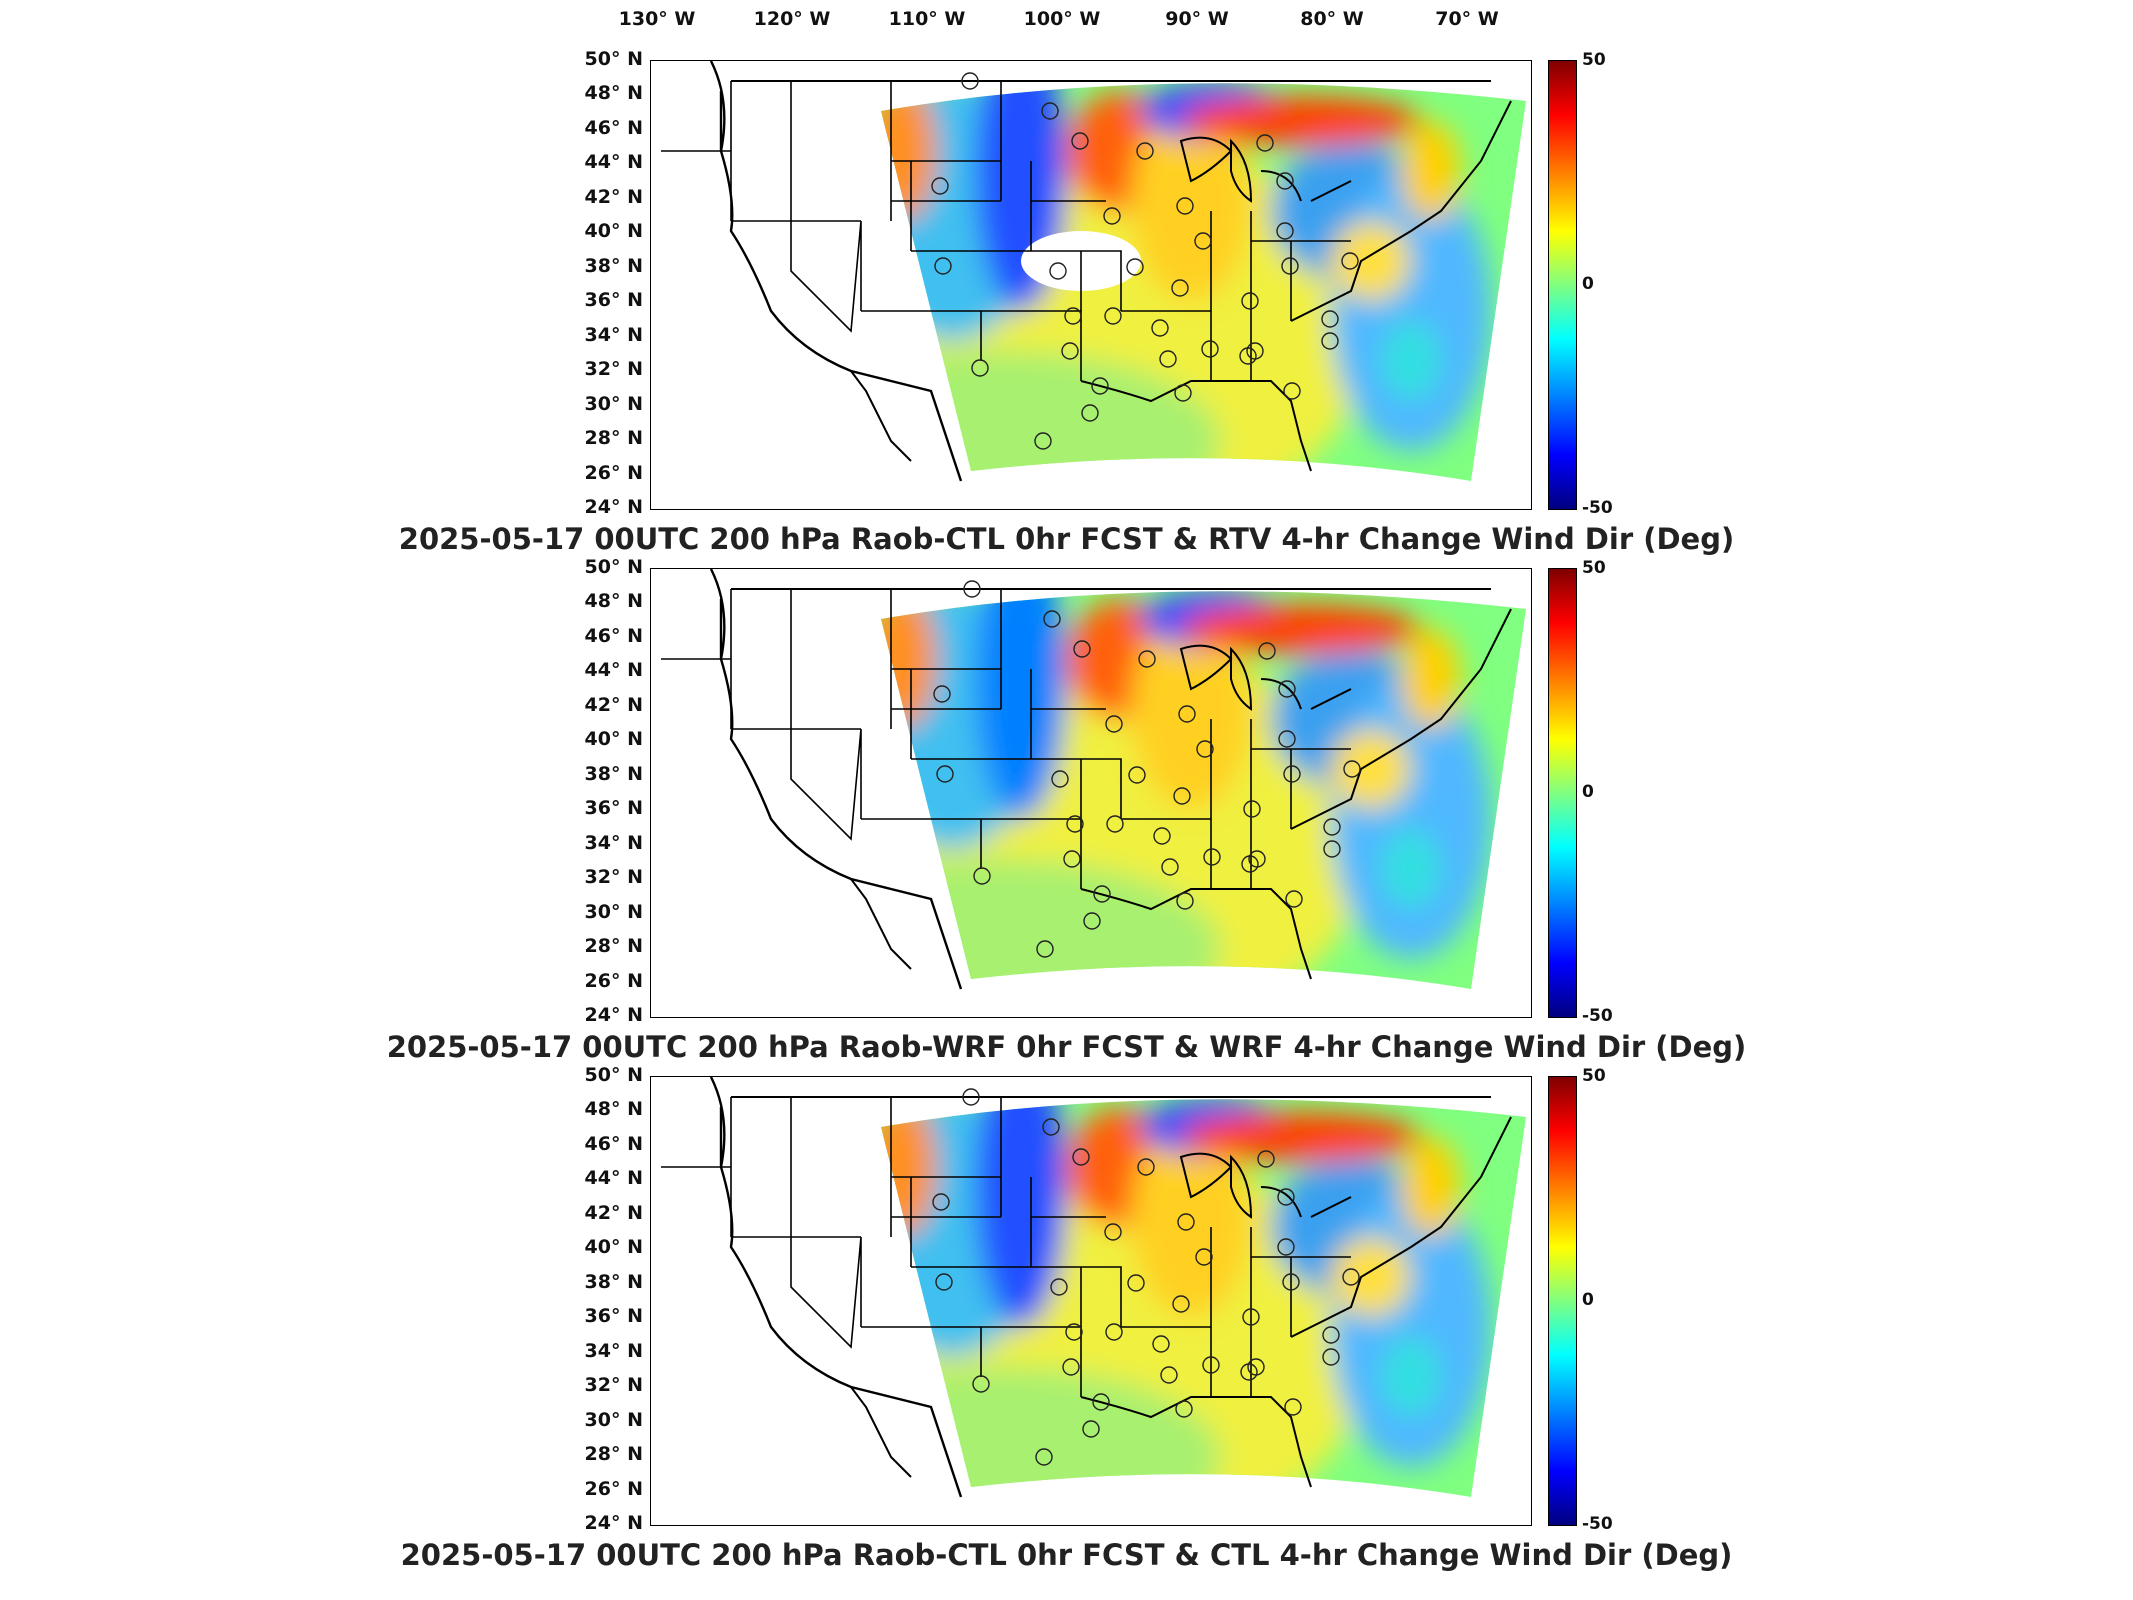  What do you see at coordinates (1467, 19) in the screenshot?
I see `lon-label: 70° W` at bounding box center [1467, 19].